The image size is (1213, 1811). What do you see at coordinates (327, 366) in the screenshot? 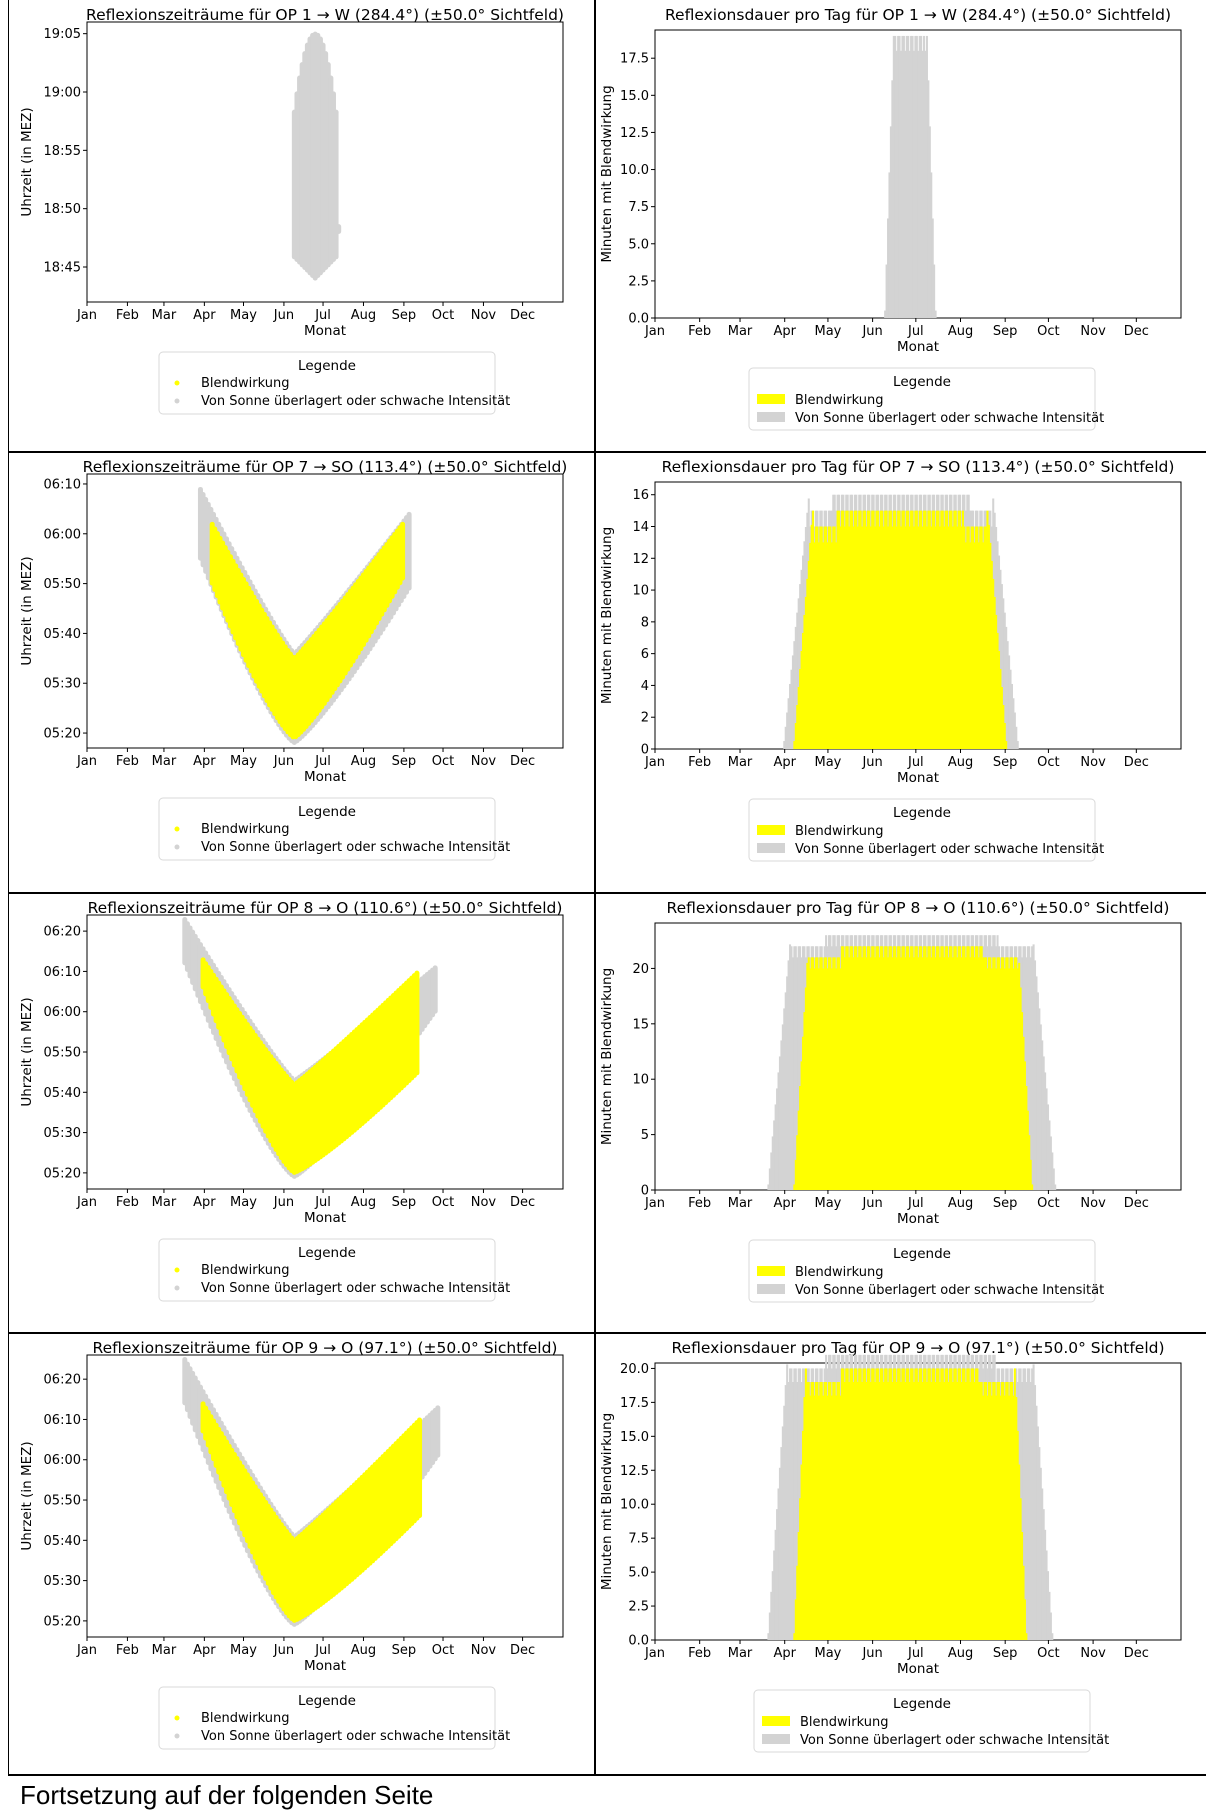
I see `legend-title: Legende` at bounding box center [327, 366].